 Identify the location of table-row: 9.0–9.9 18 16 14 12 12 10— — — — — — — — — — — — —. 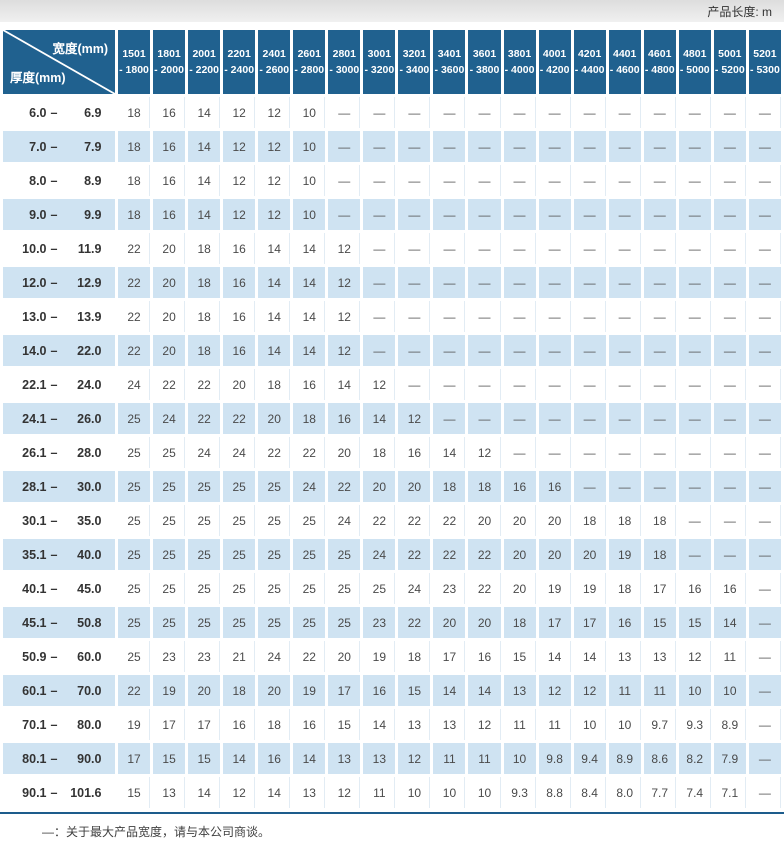
(392, 214).